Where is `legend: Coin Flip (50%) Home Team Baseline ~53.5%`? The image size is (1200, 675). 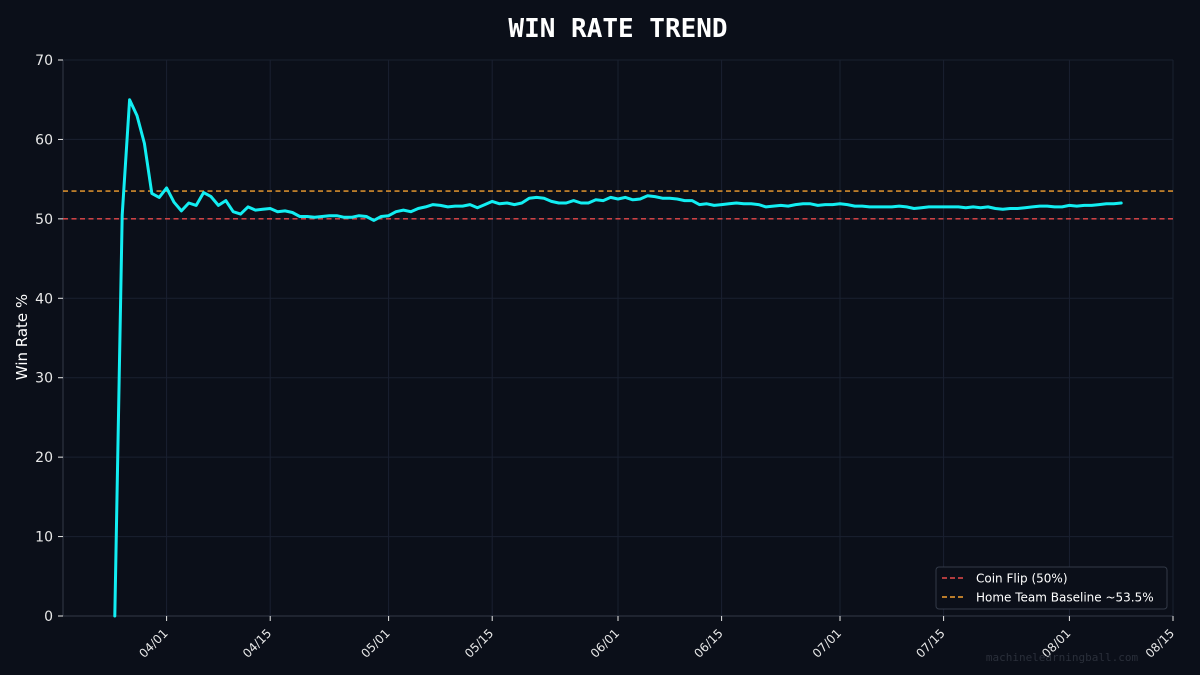
legend: Coin Flip (50%) Home Team Baseline ~53.5% is located at coordinates (1051, 588).